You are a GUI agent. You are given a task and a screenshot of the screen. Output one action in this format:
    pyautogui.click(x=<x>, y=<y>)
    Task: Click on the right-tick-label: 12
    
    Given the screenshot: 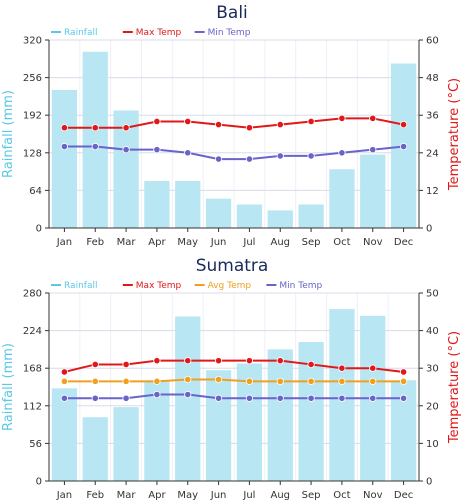 What is the action you would take?
    pyautogui.click(x=432, y=191)
    